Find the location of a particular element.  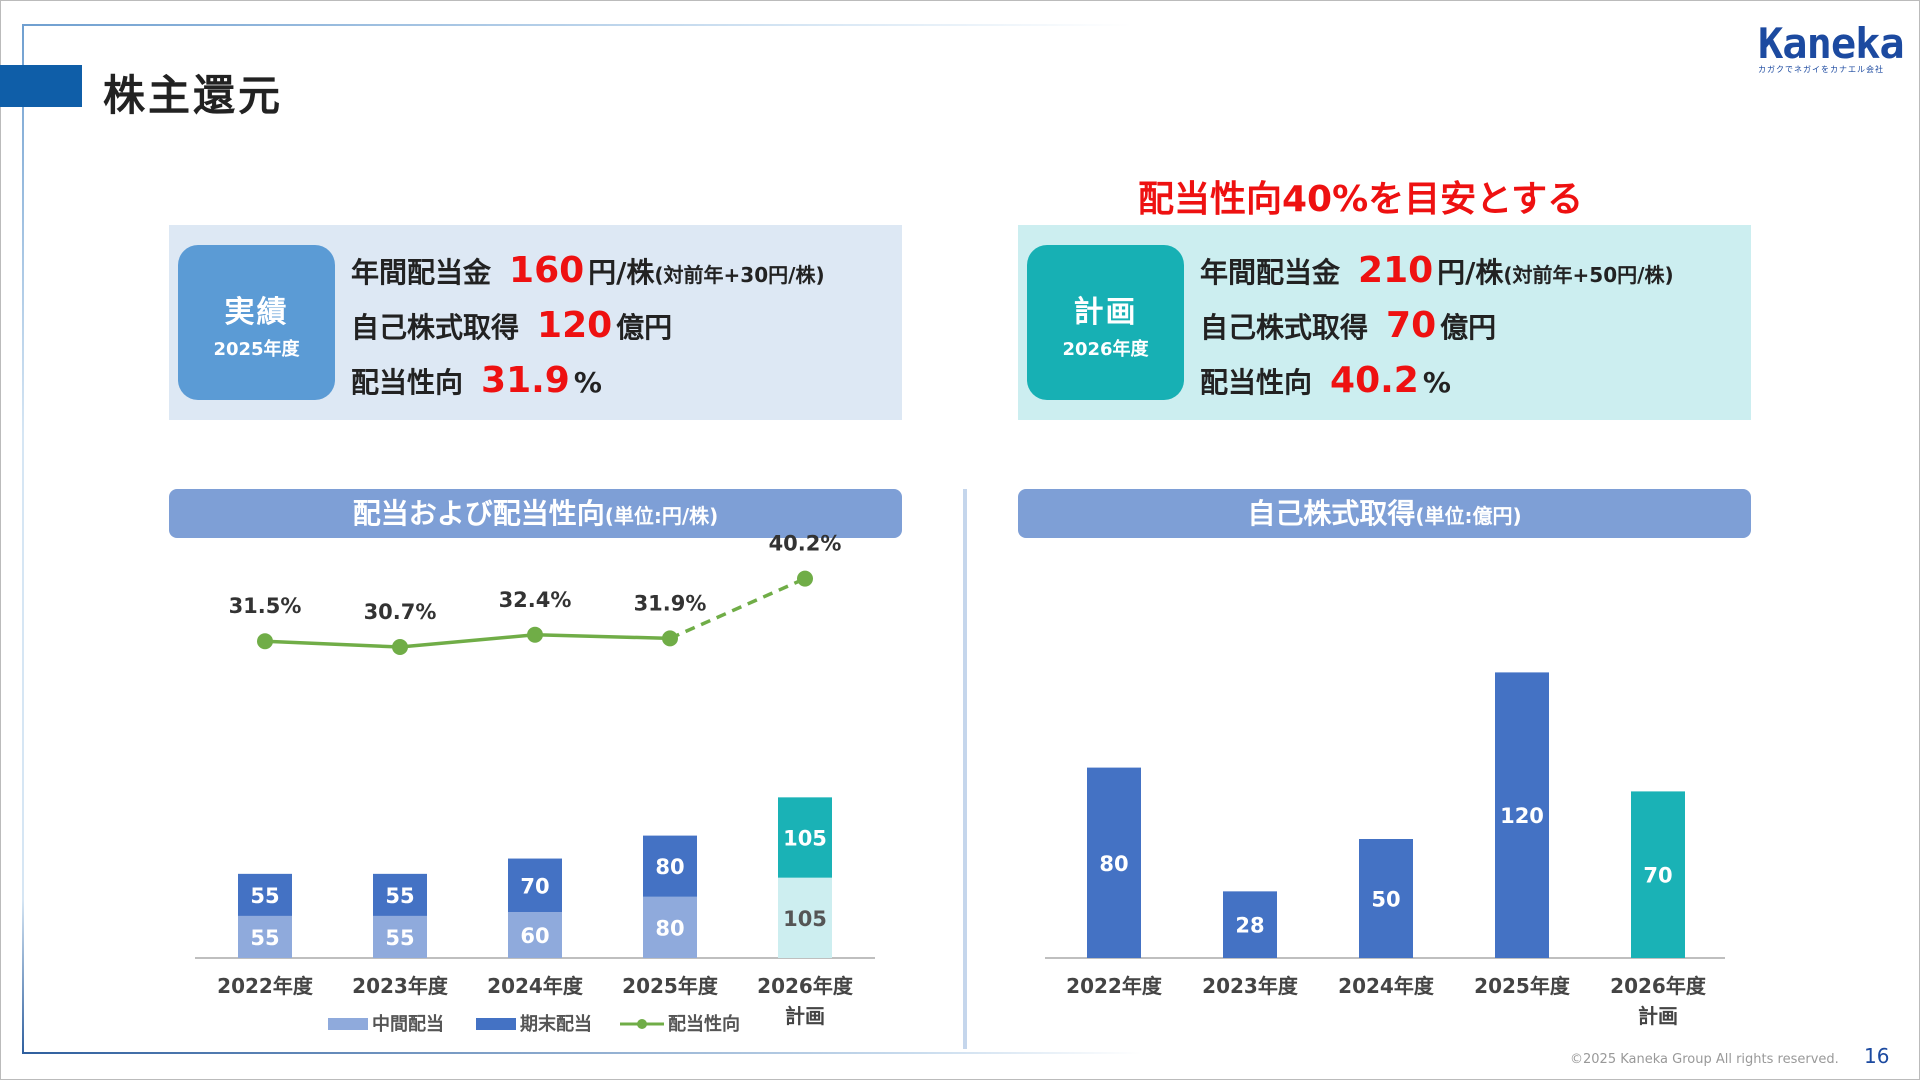

copyright-footer: ©2025 Kaneka Group All rights reserved. is located at coordinates (1704, 1059).